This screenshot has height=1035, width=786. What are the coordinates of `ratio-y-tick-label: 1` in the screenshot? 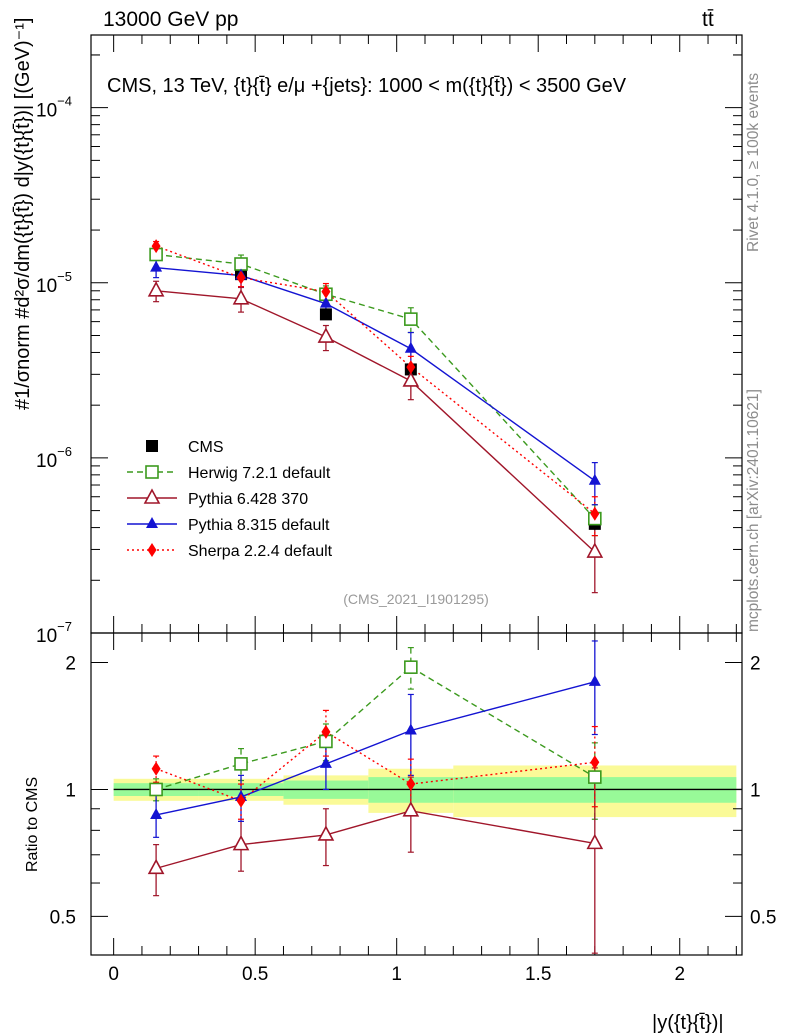 It's located at (70, 790).